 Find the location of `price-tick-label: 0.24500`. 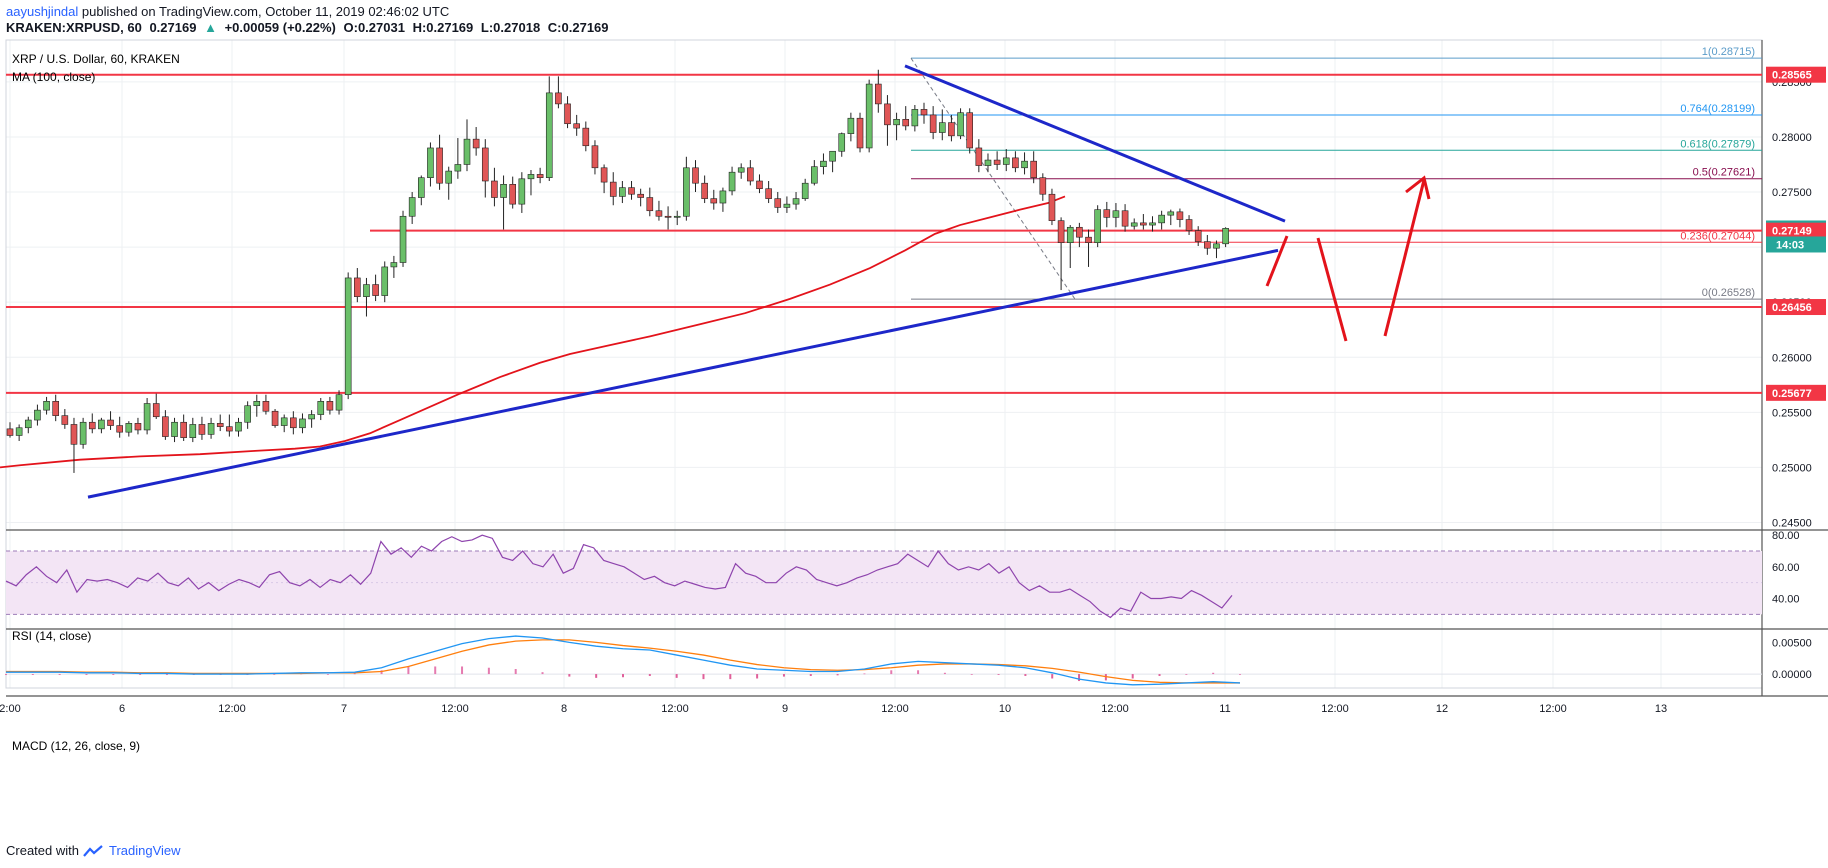

price-tick-label: 0.24500 is located at coordinates (1792, 523).